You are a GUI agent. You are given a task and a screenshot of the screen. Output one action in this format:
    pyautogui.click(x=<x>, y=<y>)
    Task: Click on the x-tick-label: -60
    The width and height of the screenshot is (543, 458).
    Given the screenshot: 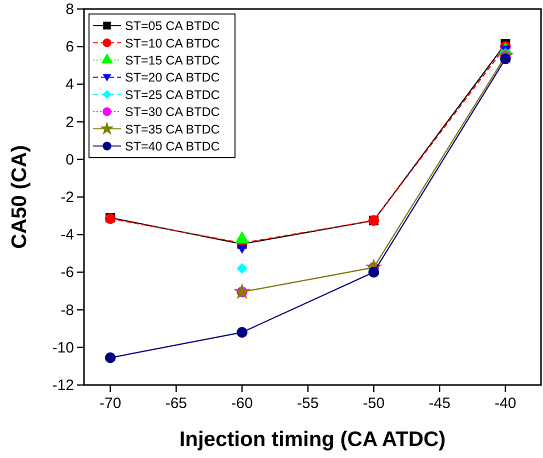 What is the action you would take?
    pyautogui.click(x=242, y=403)
    